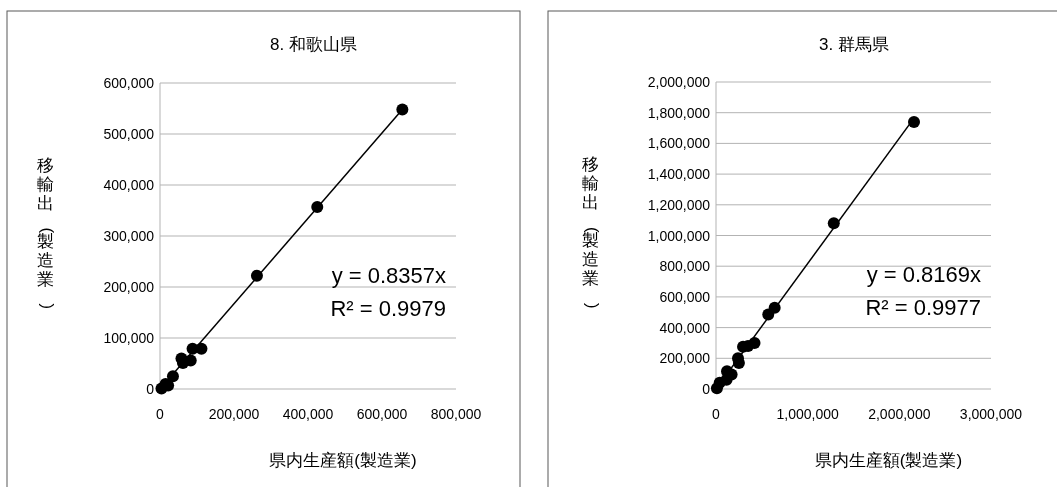 Image resolution: width=1057 pixels, height=487 pixels. I want to click on chart-title: 8. 和歌山県, so click(313, 44).